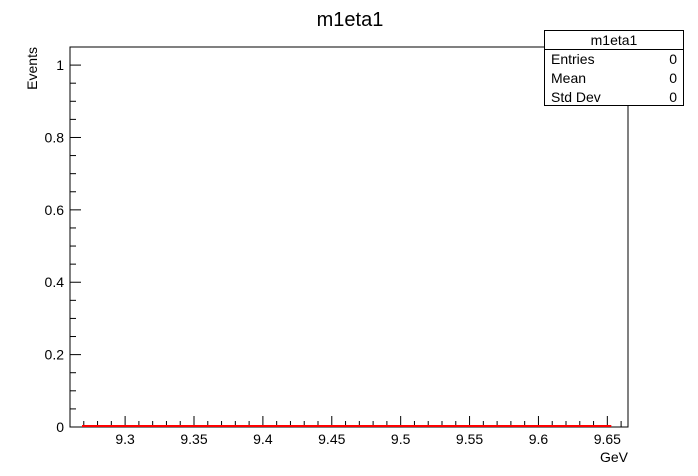  I want to click on stats-label: Entries, so click(573, 59).